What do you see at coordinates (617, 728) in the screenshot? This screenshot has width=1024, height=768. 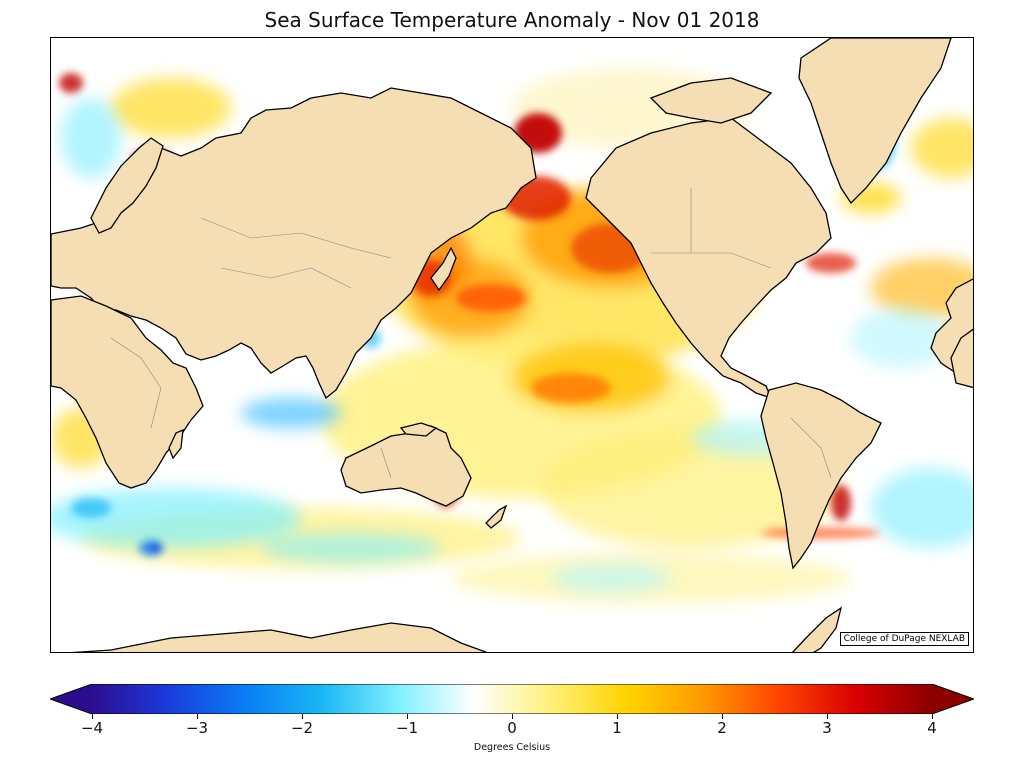 I see `colorbar-tick-label: 1` at bounding box center [617, 728].